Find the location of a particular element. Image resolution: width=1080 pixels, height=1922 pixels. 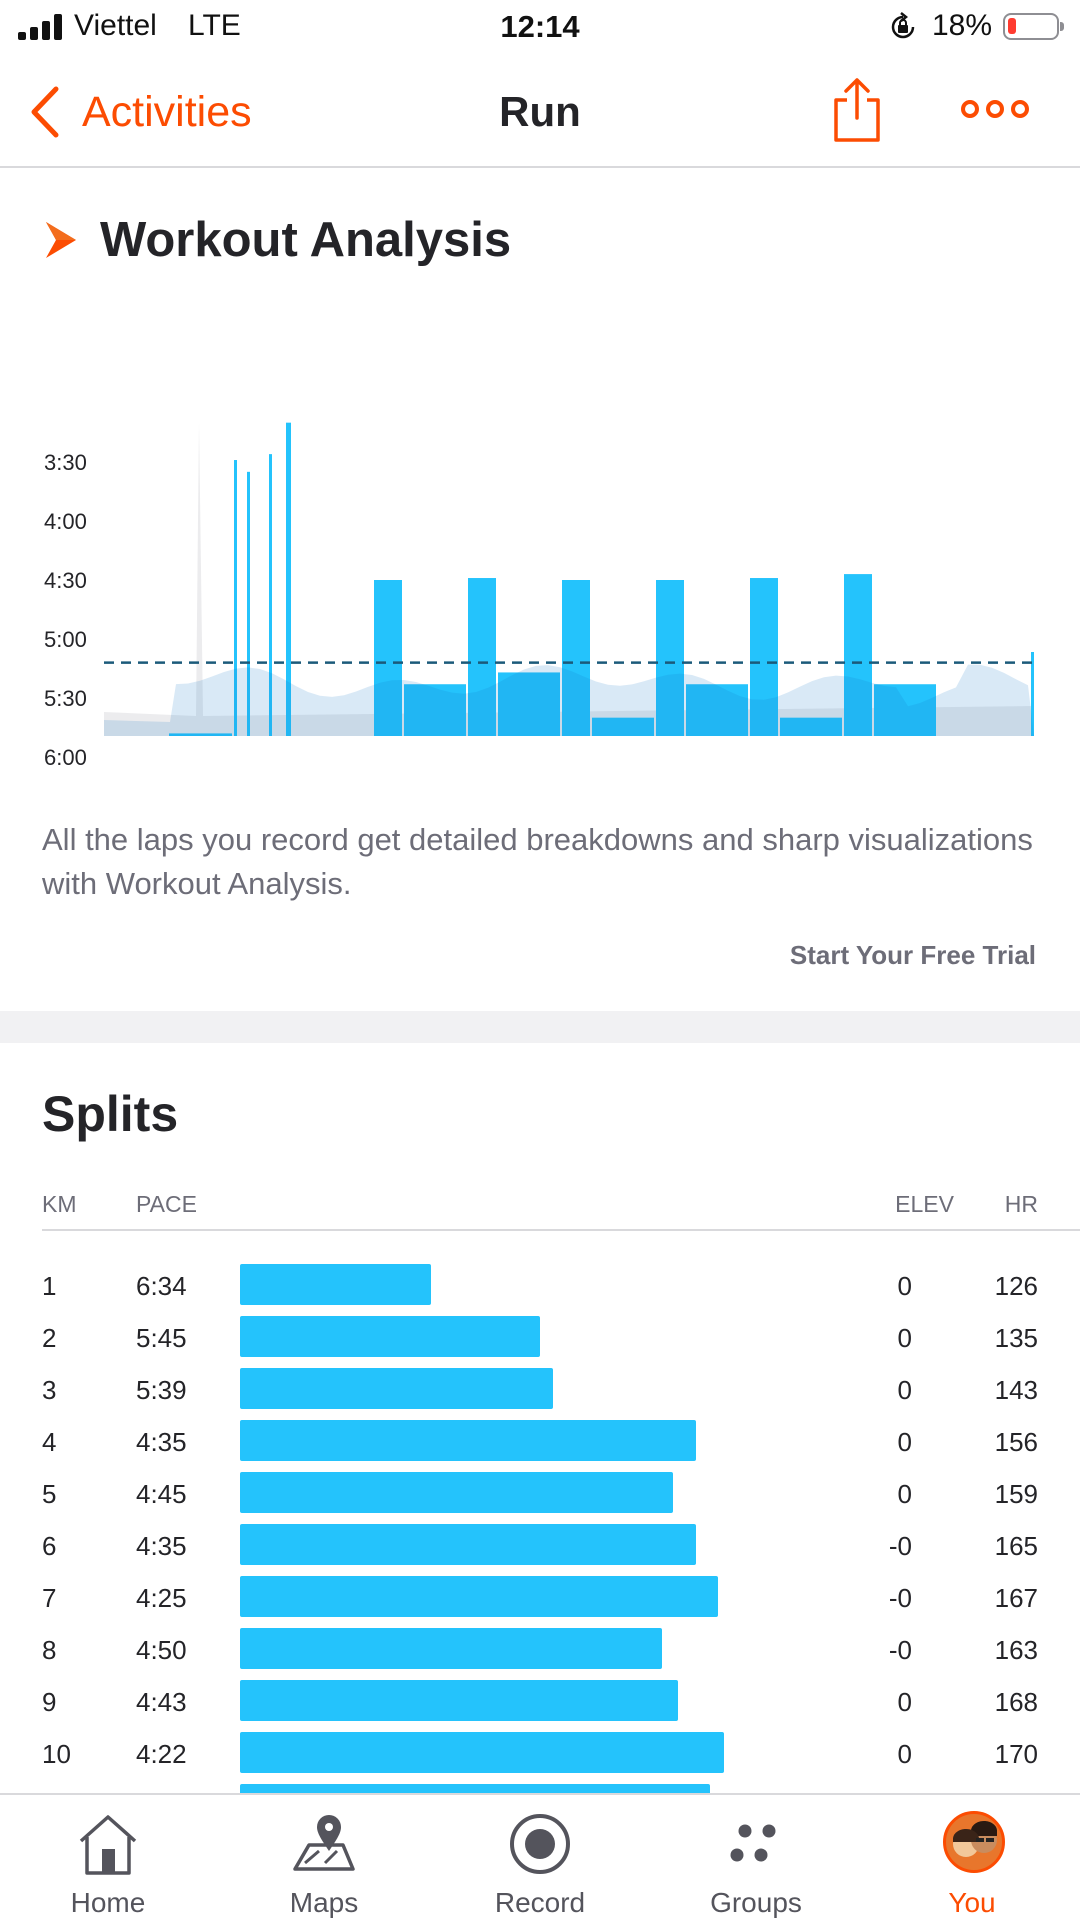

signal-icon is located at coordinates (41, 27).